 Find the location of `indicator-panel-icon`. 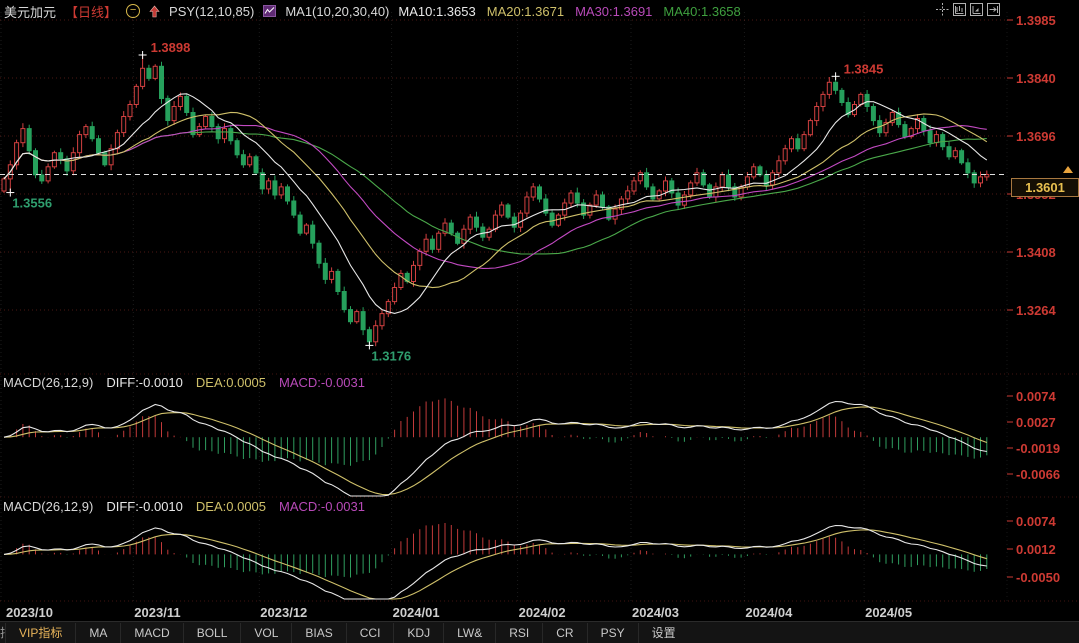

indicator-panel-icon is located at coordinates (976, 9).